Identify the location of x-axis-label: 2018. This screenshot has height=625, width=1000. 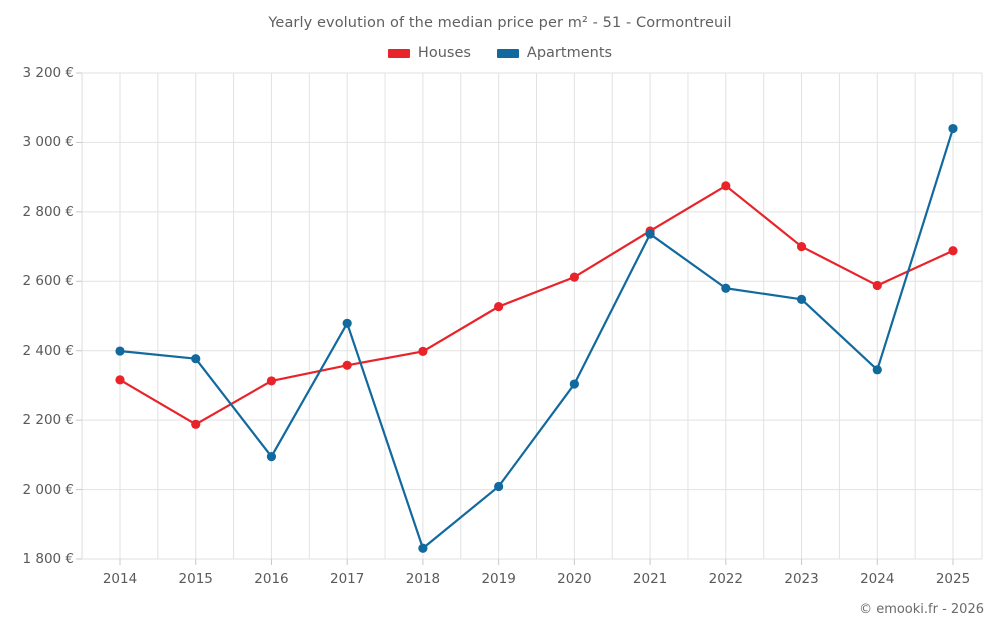
(423, 579).